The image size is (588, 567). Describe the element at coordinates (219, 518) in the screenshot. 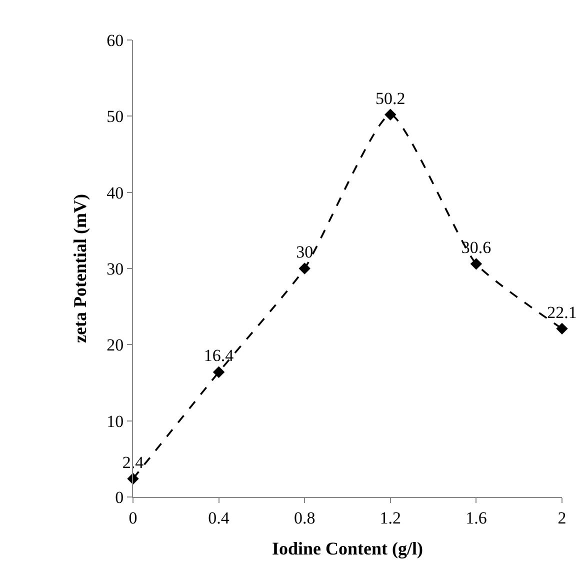

I see `x-tick-label: 0.4` at that location.